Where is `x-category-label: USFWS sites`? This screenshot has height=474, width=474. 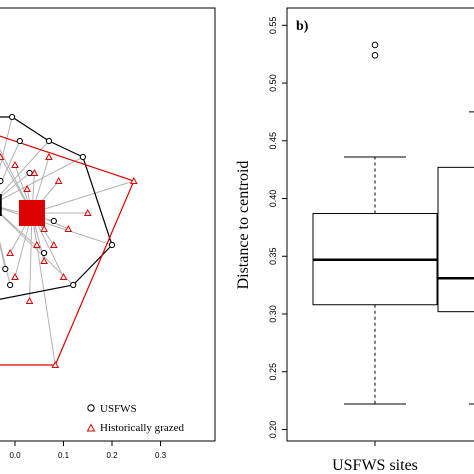
x-category-label: USFWS sites is located at coordinates (375, 465).